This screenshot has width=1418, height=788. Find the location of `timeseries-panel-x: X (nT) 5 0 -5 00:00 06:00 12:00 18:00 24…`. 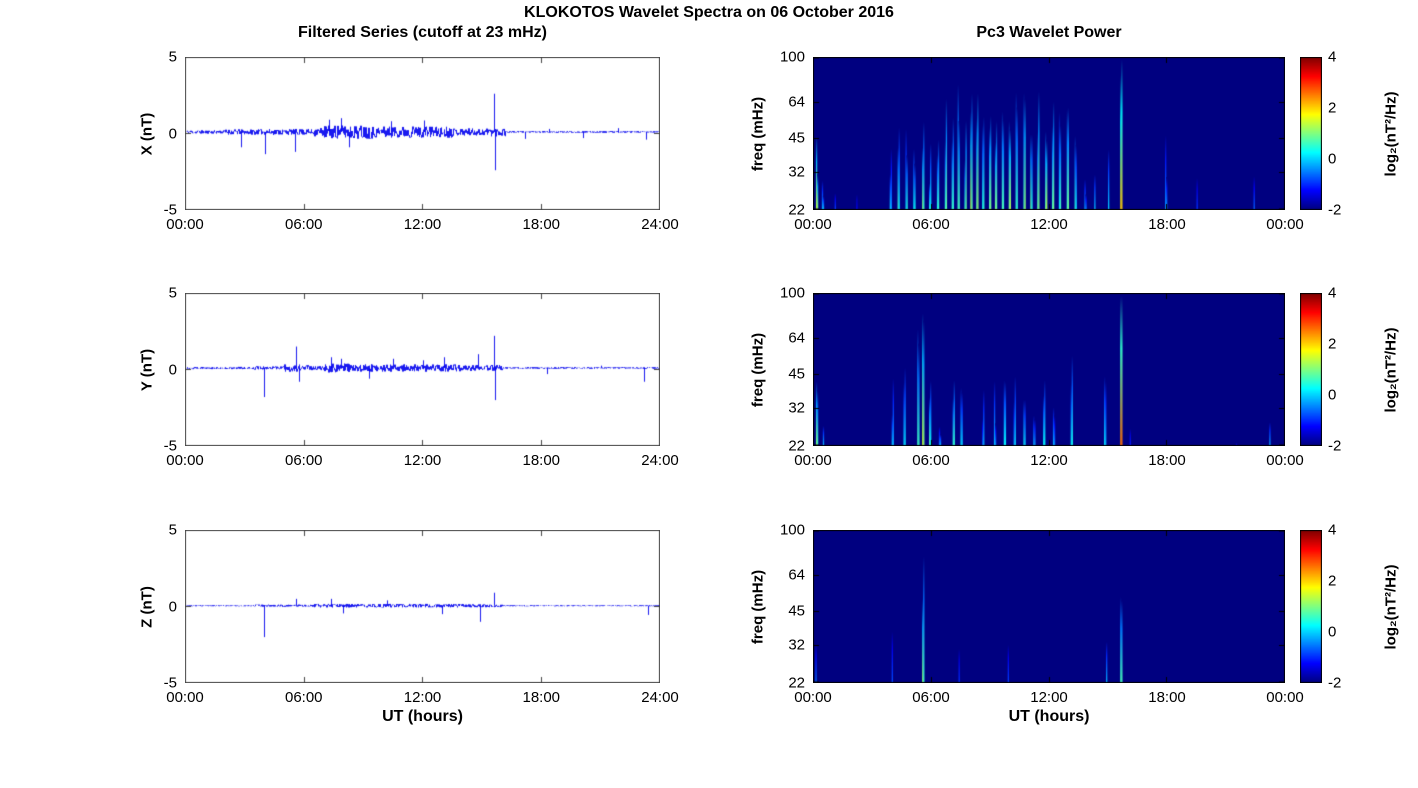

timeseries-panel-x: X (nT) 5 0 -5 00:00 06:00 12:00 18:00 24… is located at coordinates (409, 141).